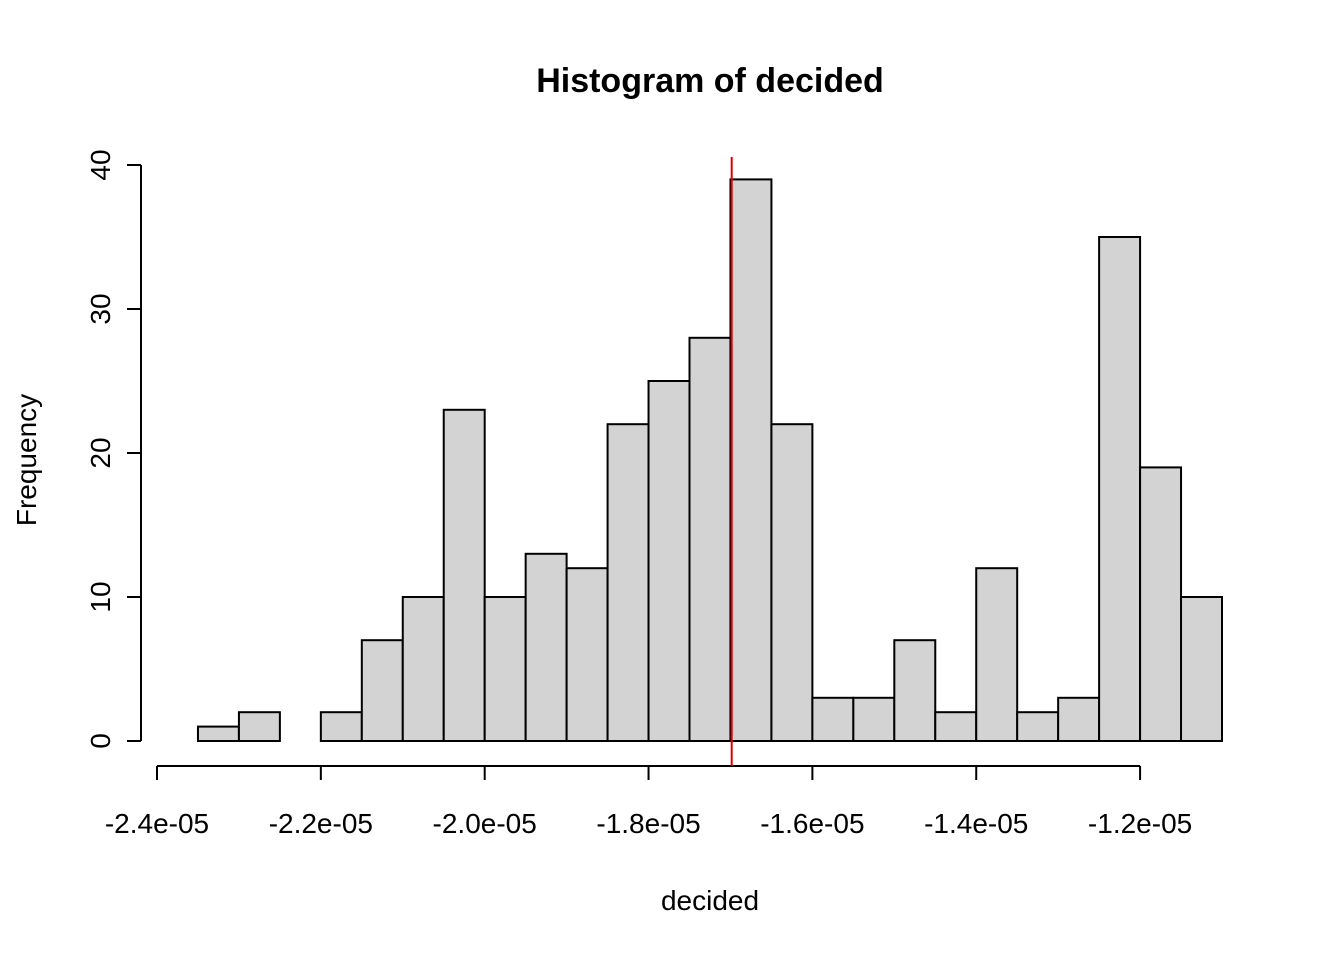 Image resolution: width=1344 pixels, height=960 pixels. Describe the element at coordinates (485, 823) in the screenshot. I see `x-tick-label: -2.0e-05` at that location.